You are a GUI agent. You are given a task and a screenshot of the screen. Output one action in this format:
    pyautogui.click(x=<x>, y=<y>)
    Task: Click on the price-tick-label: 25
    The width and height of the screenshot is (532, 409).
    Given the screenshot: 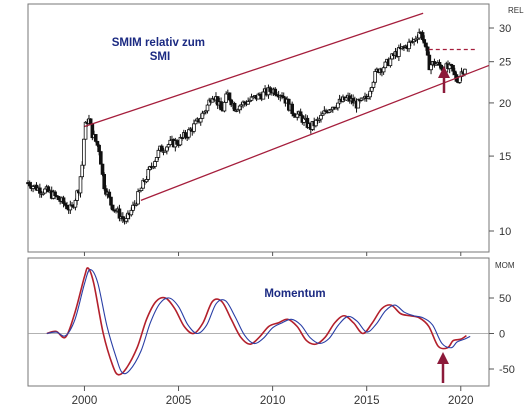 What is the action you would take?
    pyautogui.click(x=505, y=63)
    